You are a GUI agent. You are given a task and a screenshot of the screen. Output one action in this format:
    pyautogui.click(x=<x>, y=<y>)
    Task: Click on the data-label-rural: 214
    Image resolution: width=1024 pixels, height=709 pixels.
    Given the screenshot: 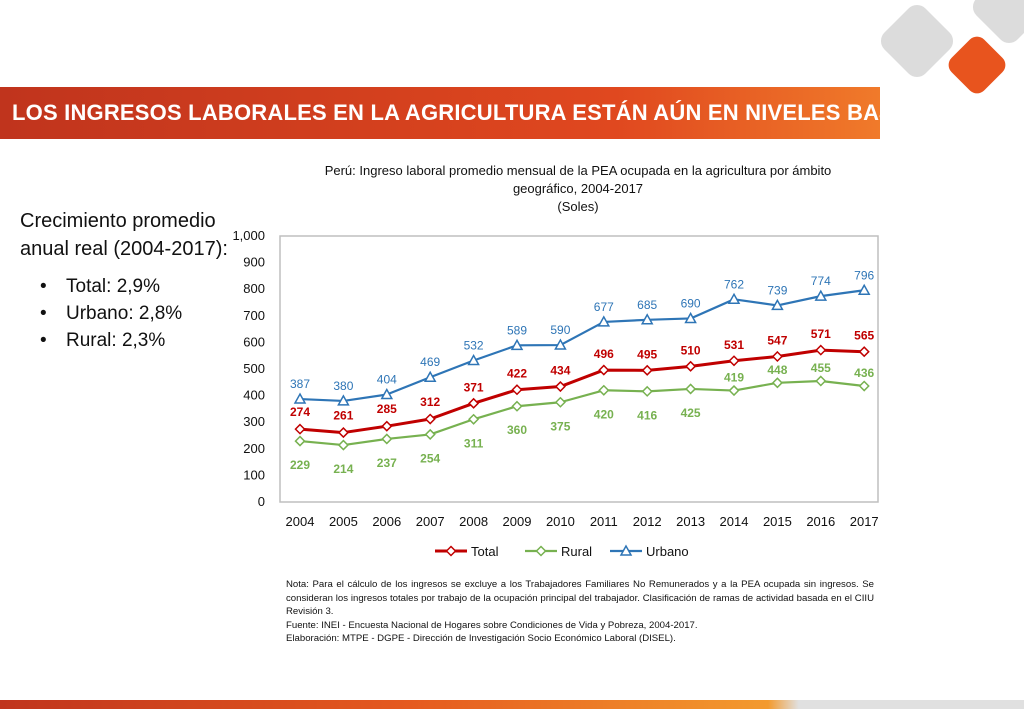 What is the action you would take?
    pyautogui.click(x=343, y=469)
    